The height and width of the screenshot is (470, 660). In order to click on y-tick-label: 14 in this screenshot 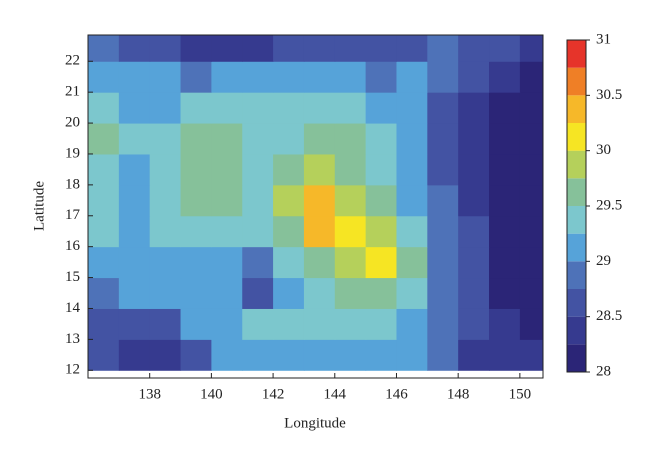, I will do `click(73, 308)`.